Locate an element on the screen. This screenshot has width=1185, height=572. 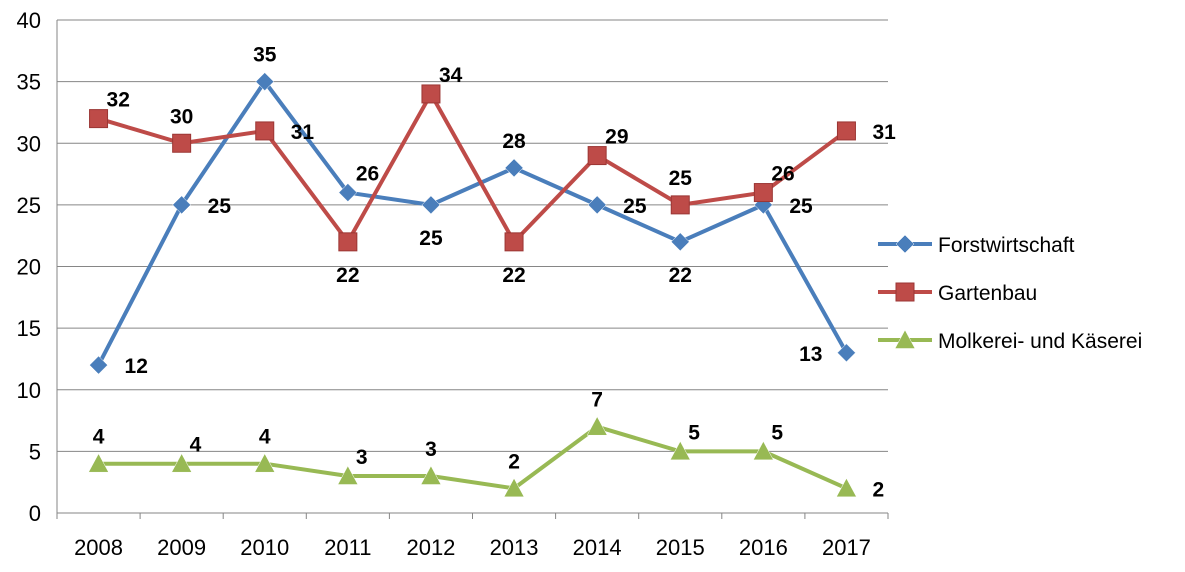
x-tick-label: 2014 is located at coordinates (597, 547).